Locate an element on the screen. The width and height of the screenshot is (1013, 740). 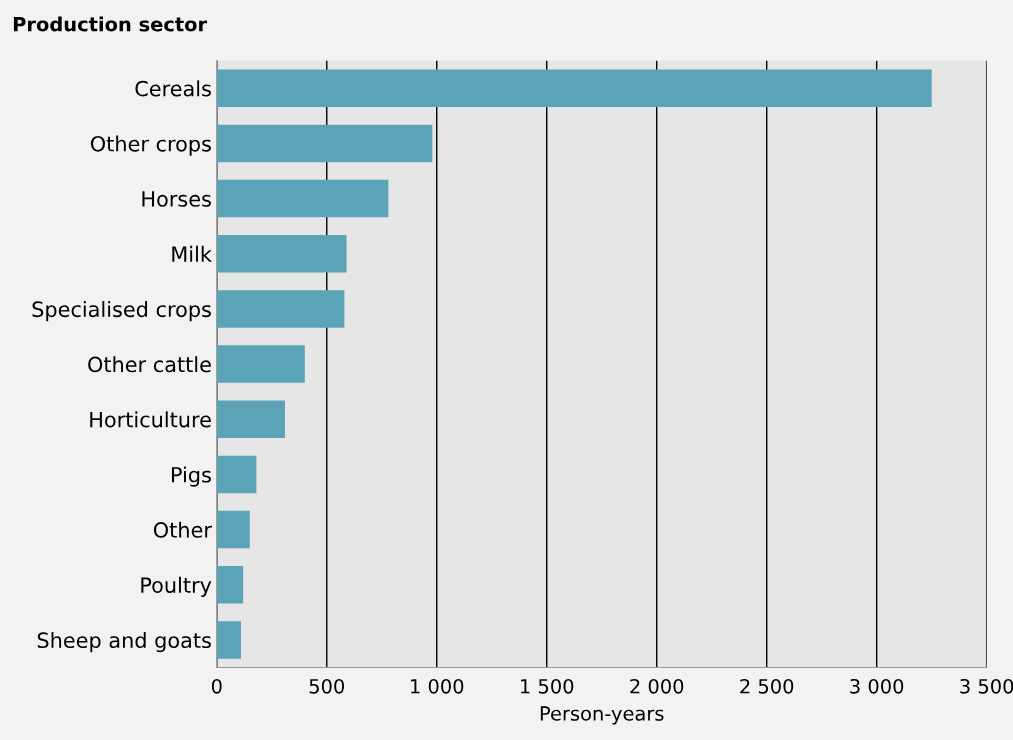
y-tick-label: Poultry is located at coordinates (176, 586).